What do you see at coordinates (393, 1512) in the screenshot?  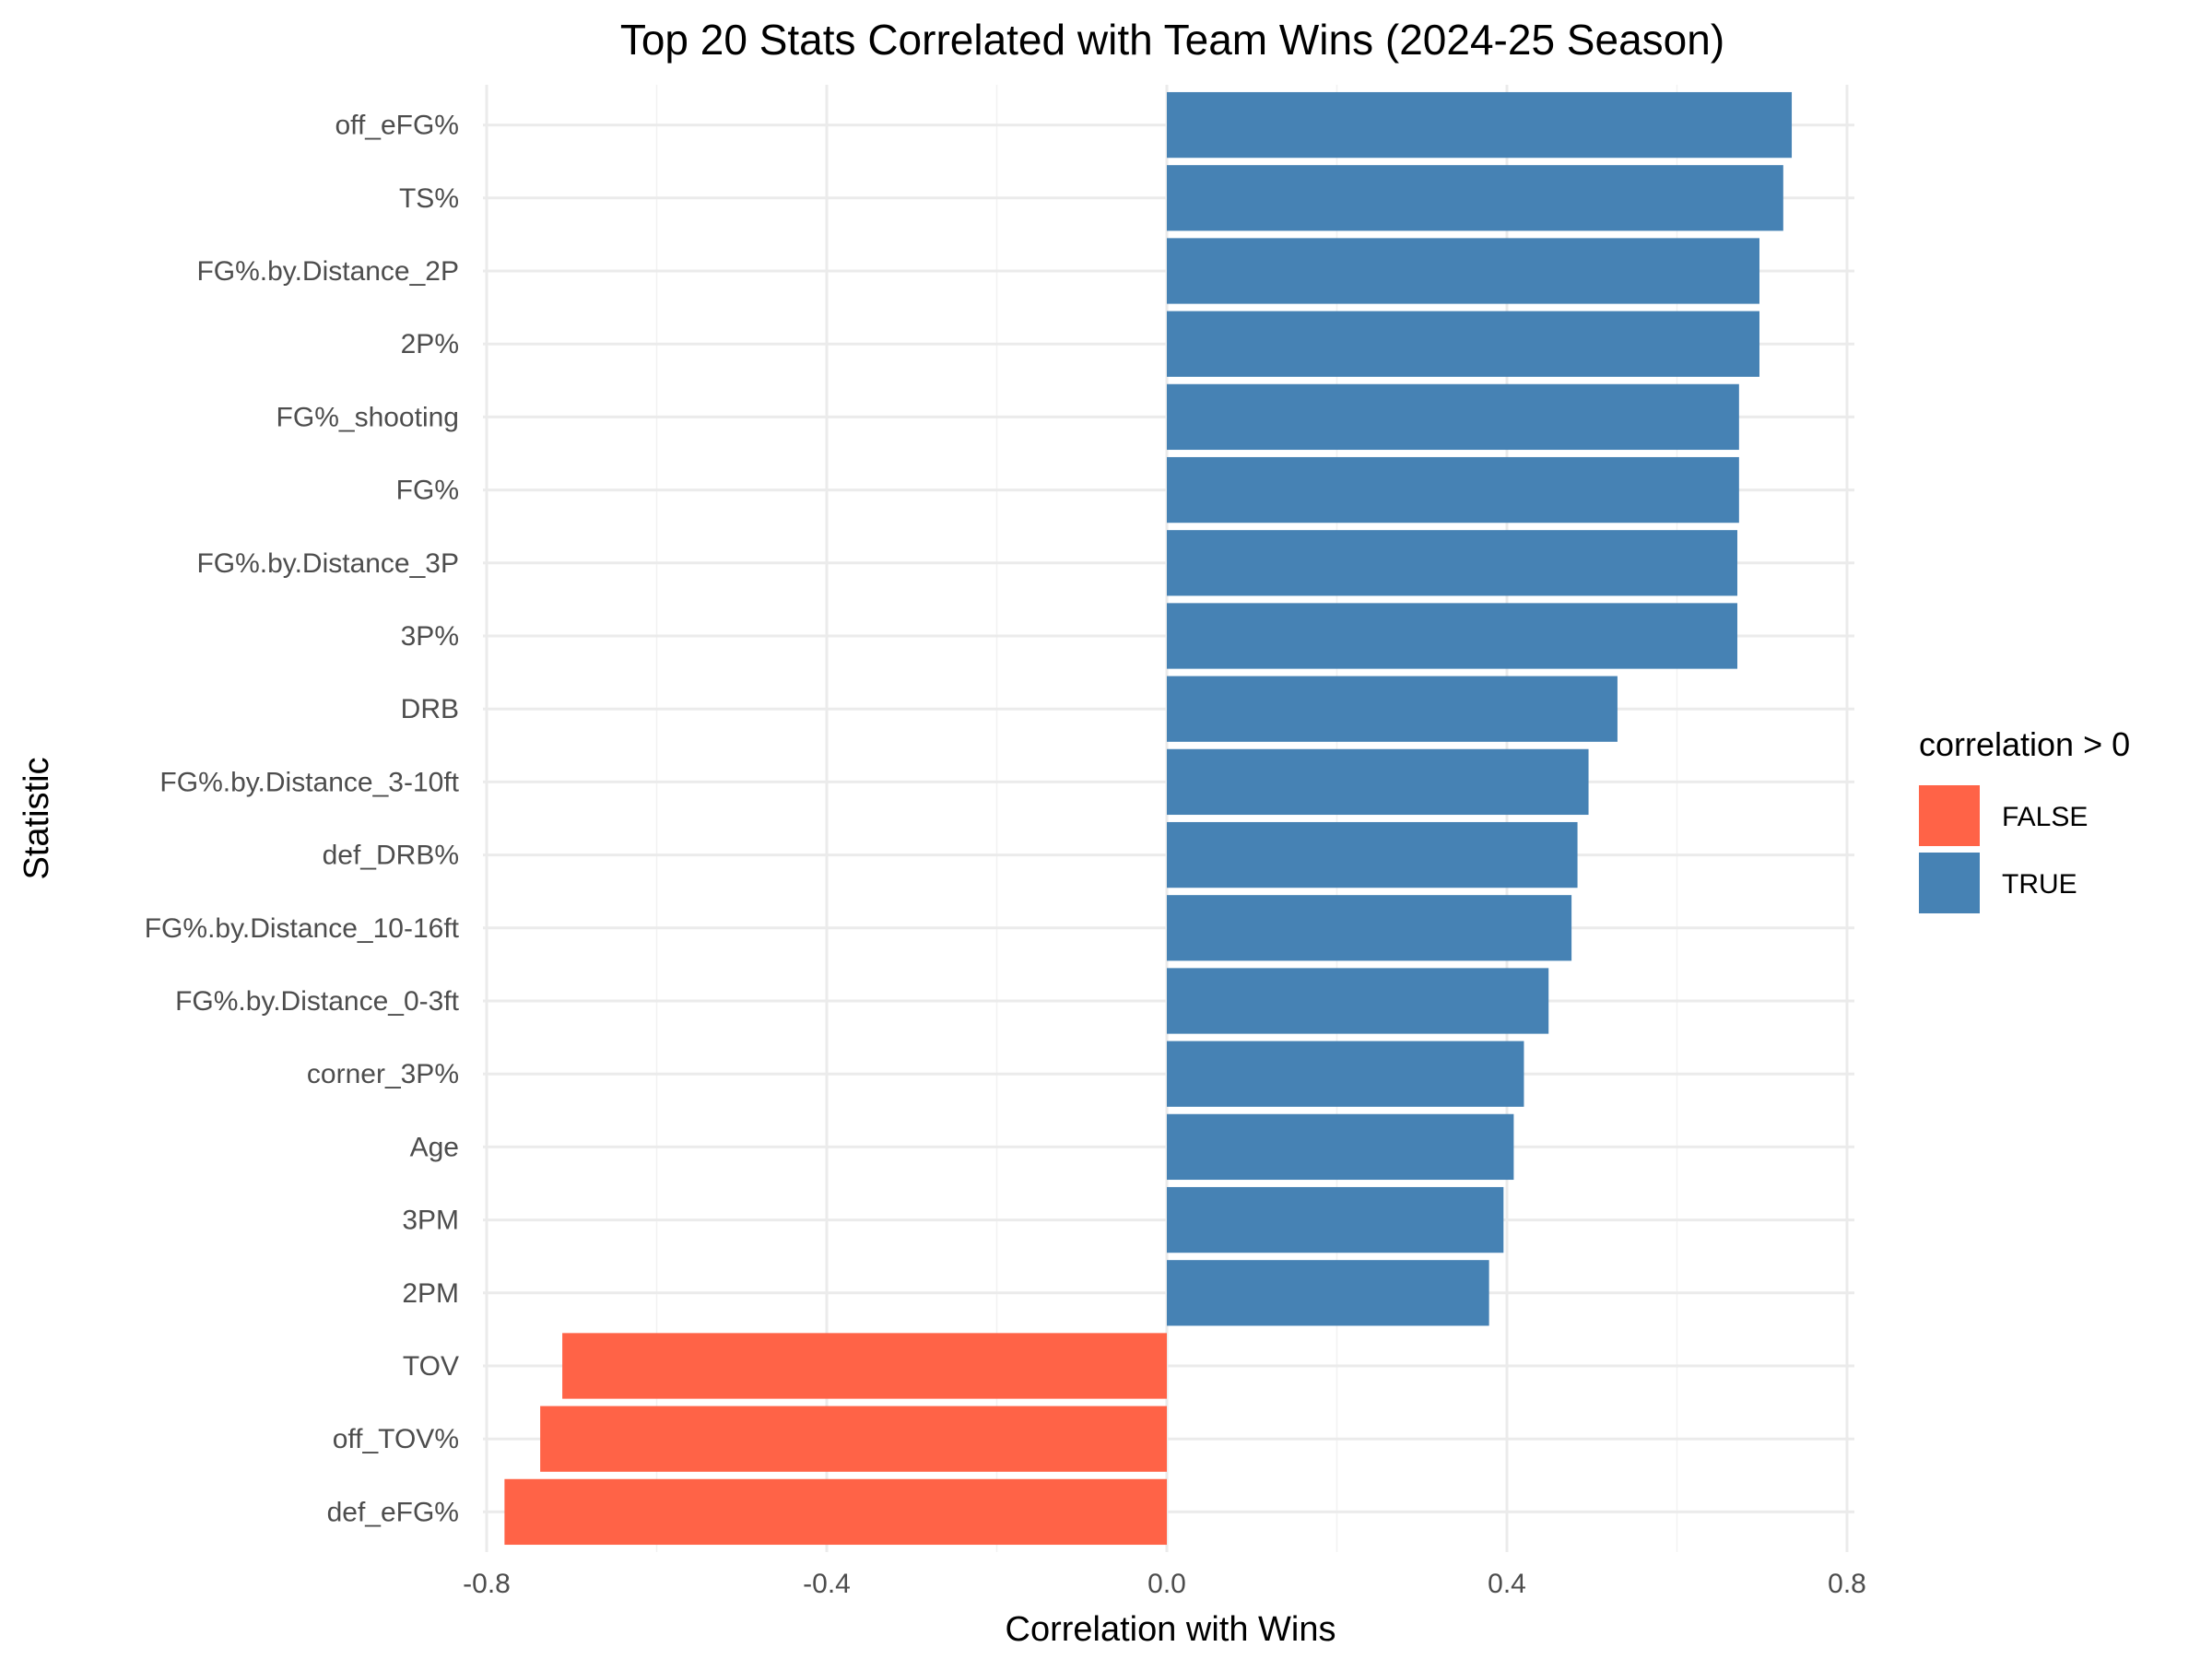 I see `y-tick-label: def_eFG%` at bounding box center [393, 1512].